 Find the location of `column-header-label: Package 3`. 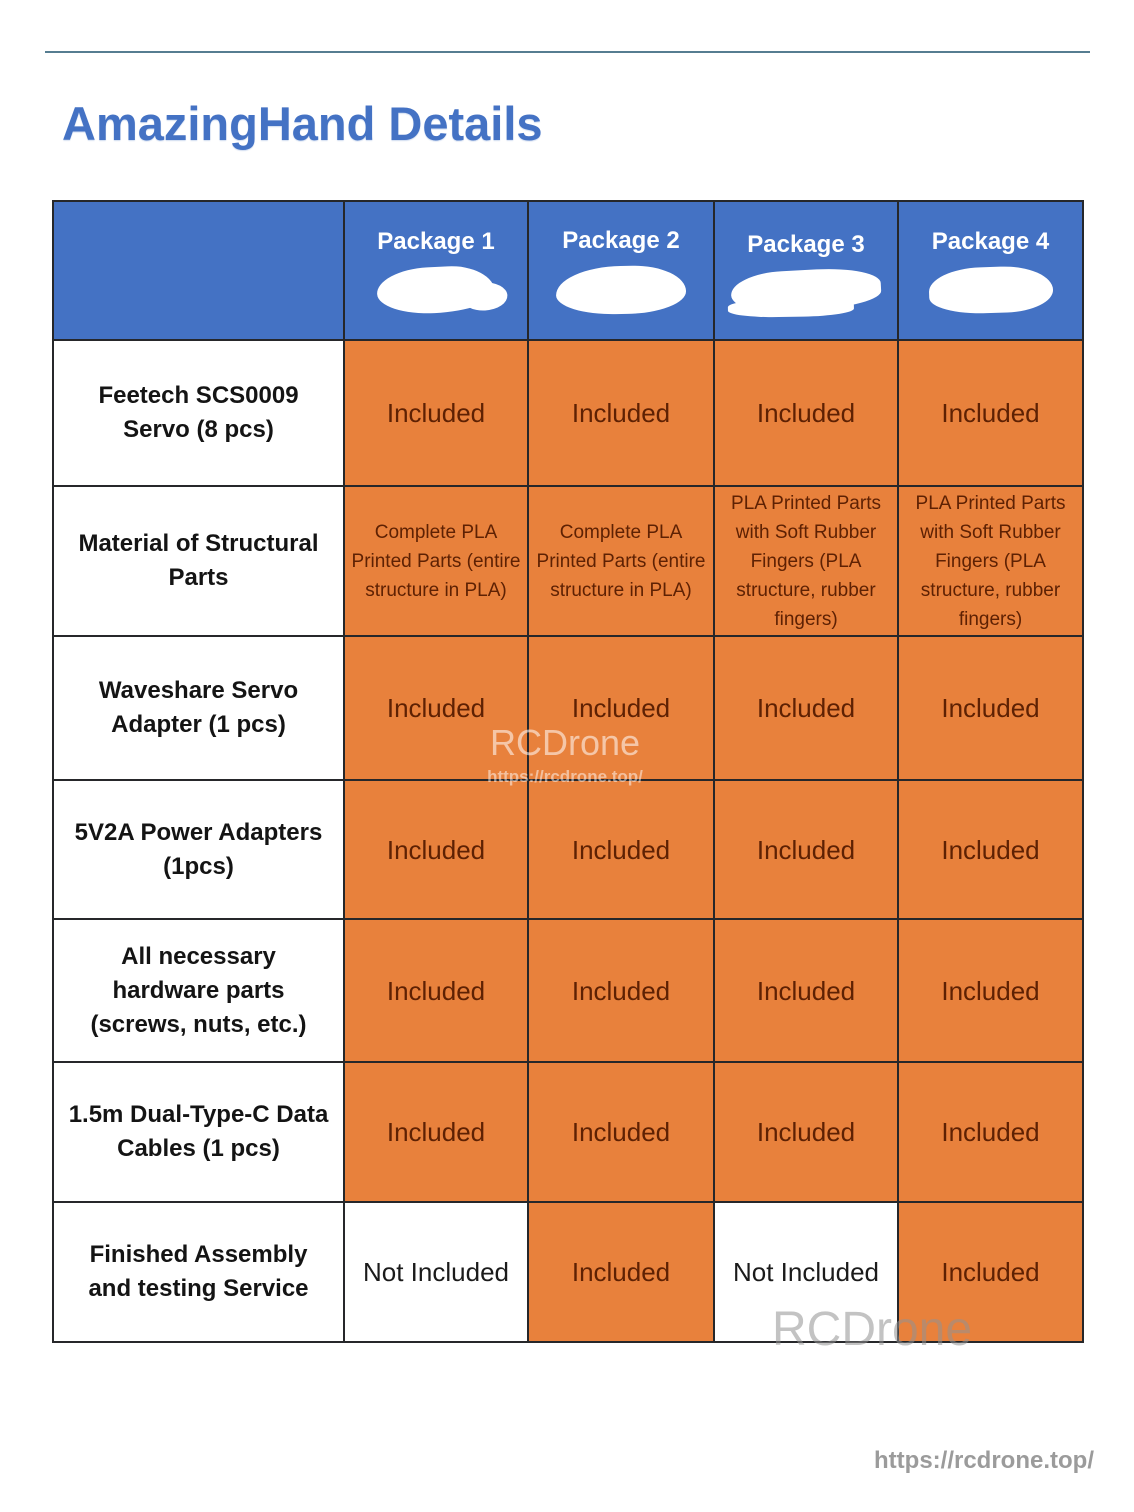

column-header-label: Package 3 is located at coordinates (806, 244).